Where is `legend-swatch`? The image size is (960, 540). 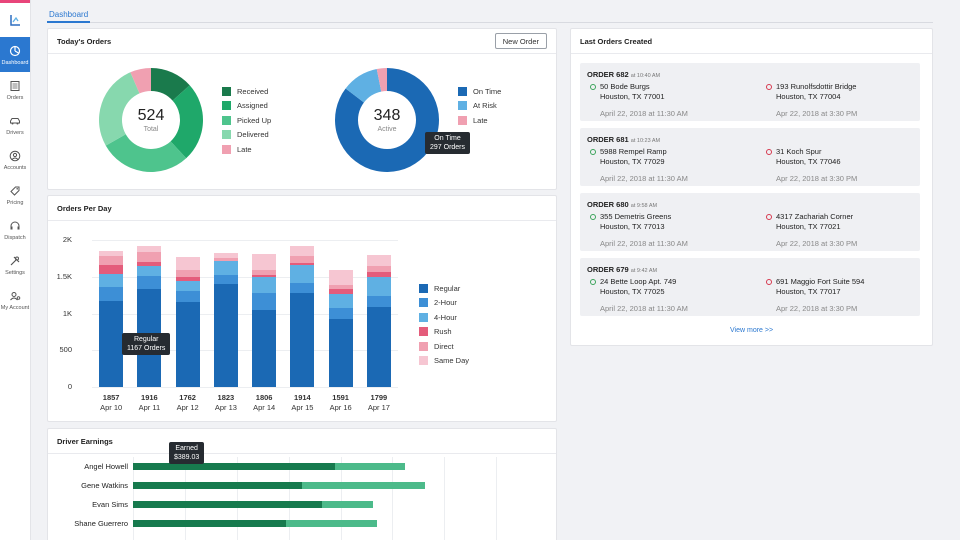
legend-swatch is located at coordinates (423, 303).